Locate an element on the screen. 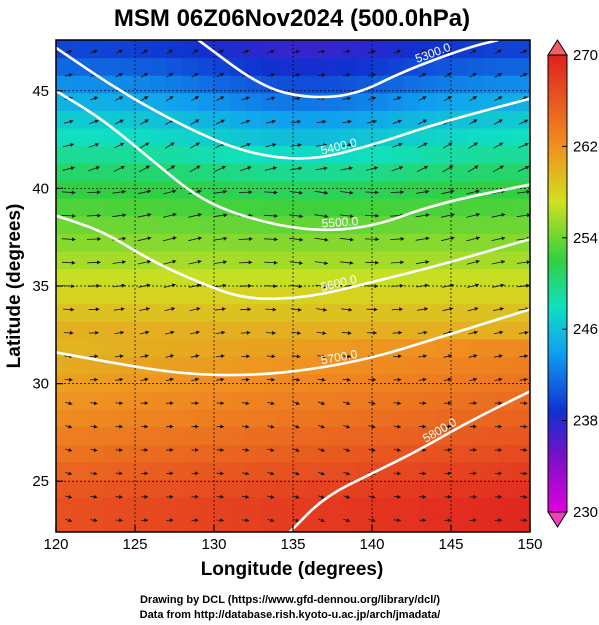 The height and width of the screenshot is (625, 599). contour-line is located at coordinates (293, 103).